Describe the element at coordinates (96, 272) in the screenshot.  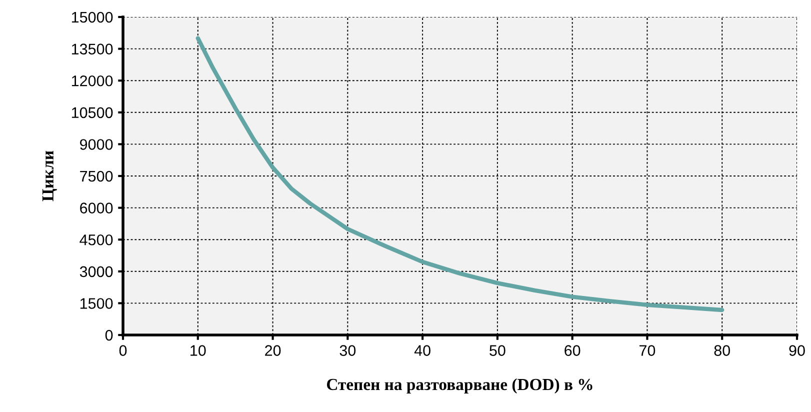
I see `y-tick-label: 3000` at that location.